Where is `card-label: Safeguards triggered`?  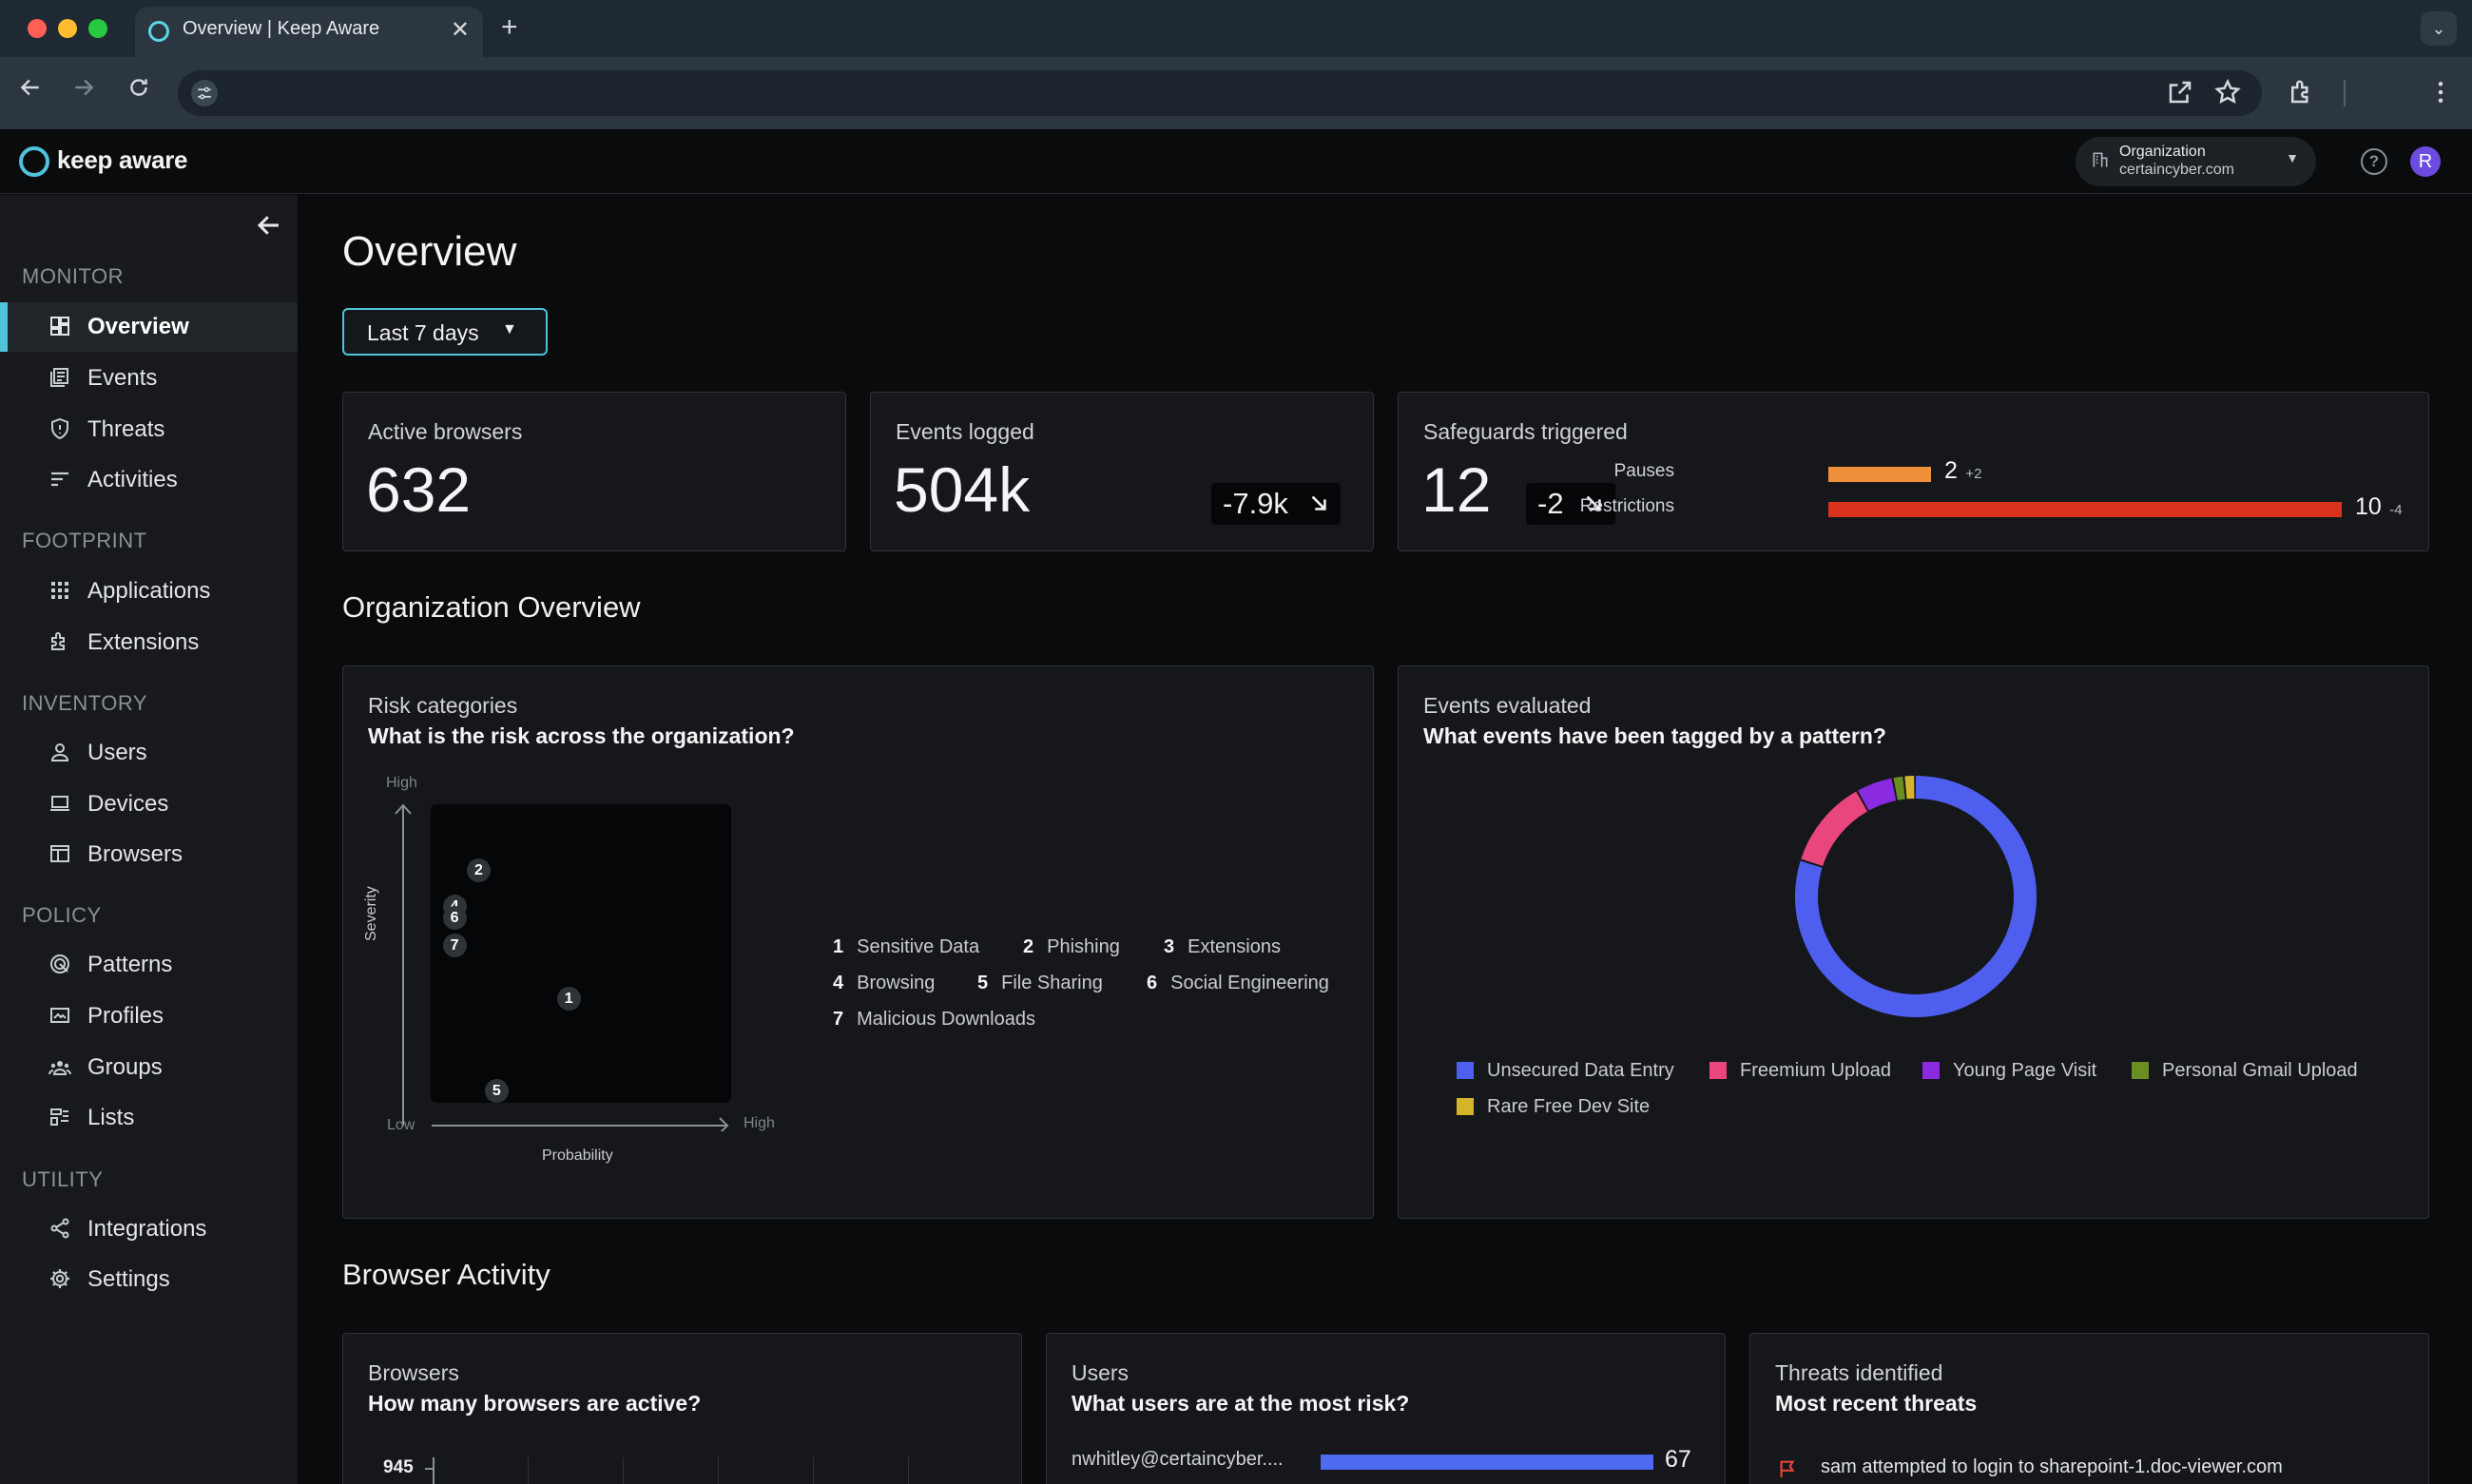 card-label: Safeguards triggered is located at coordinates (1526, 431).